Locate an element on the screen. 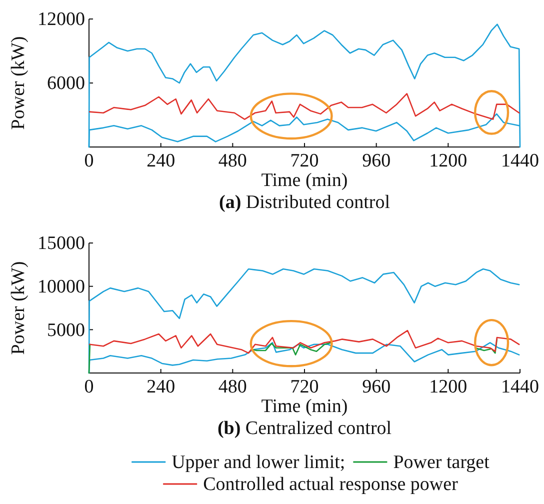 The height and width of the screenshot is (504, 544). y-tick-label: 15000 is located at coordinates (61, 243).